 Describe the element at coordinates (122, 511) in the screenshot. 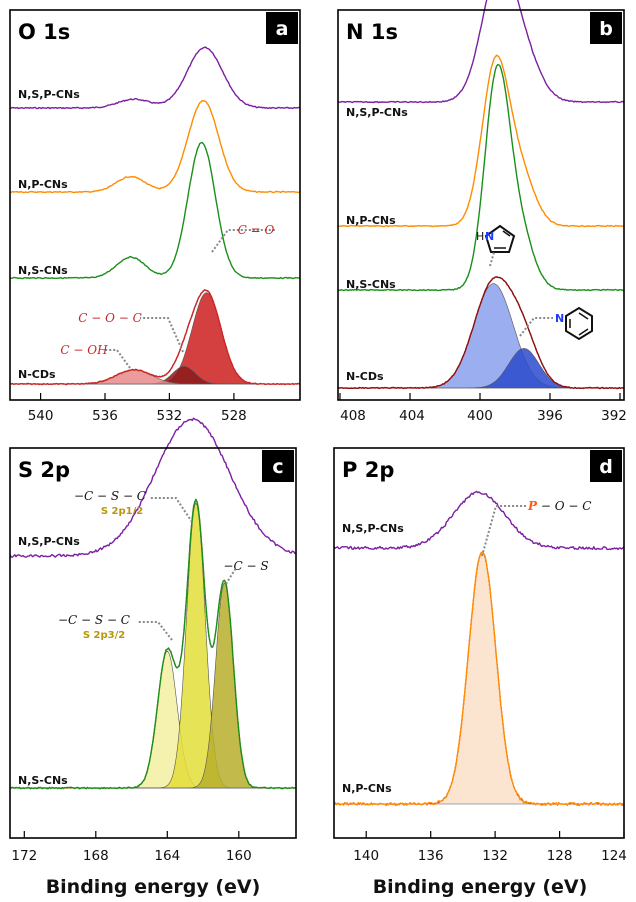

I see `annotation-s2p12: S 2p1/2` at that location.